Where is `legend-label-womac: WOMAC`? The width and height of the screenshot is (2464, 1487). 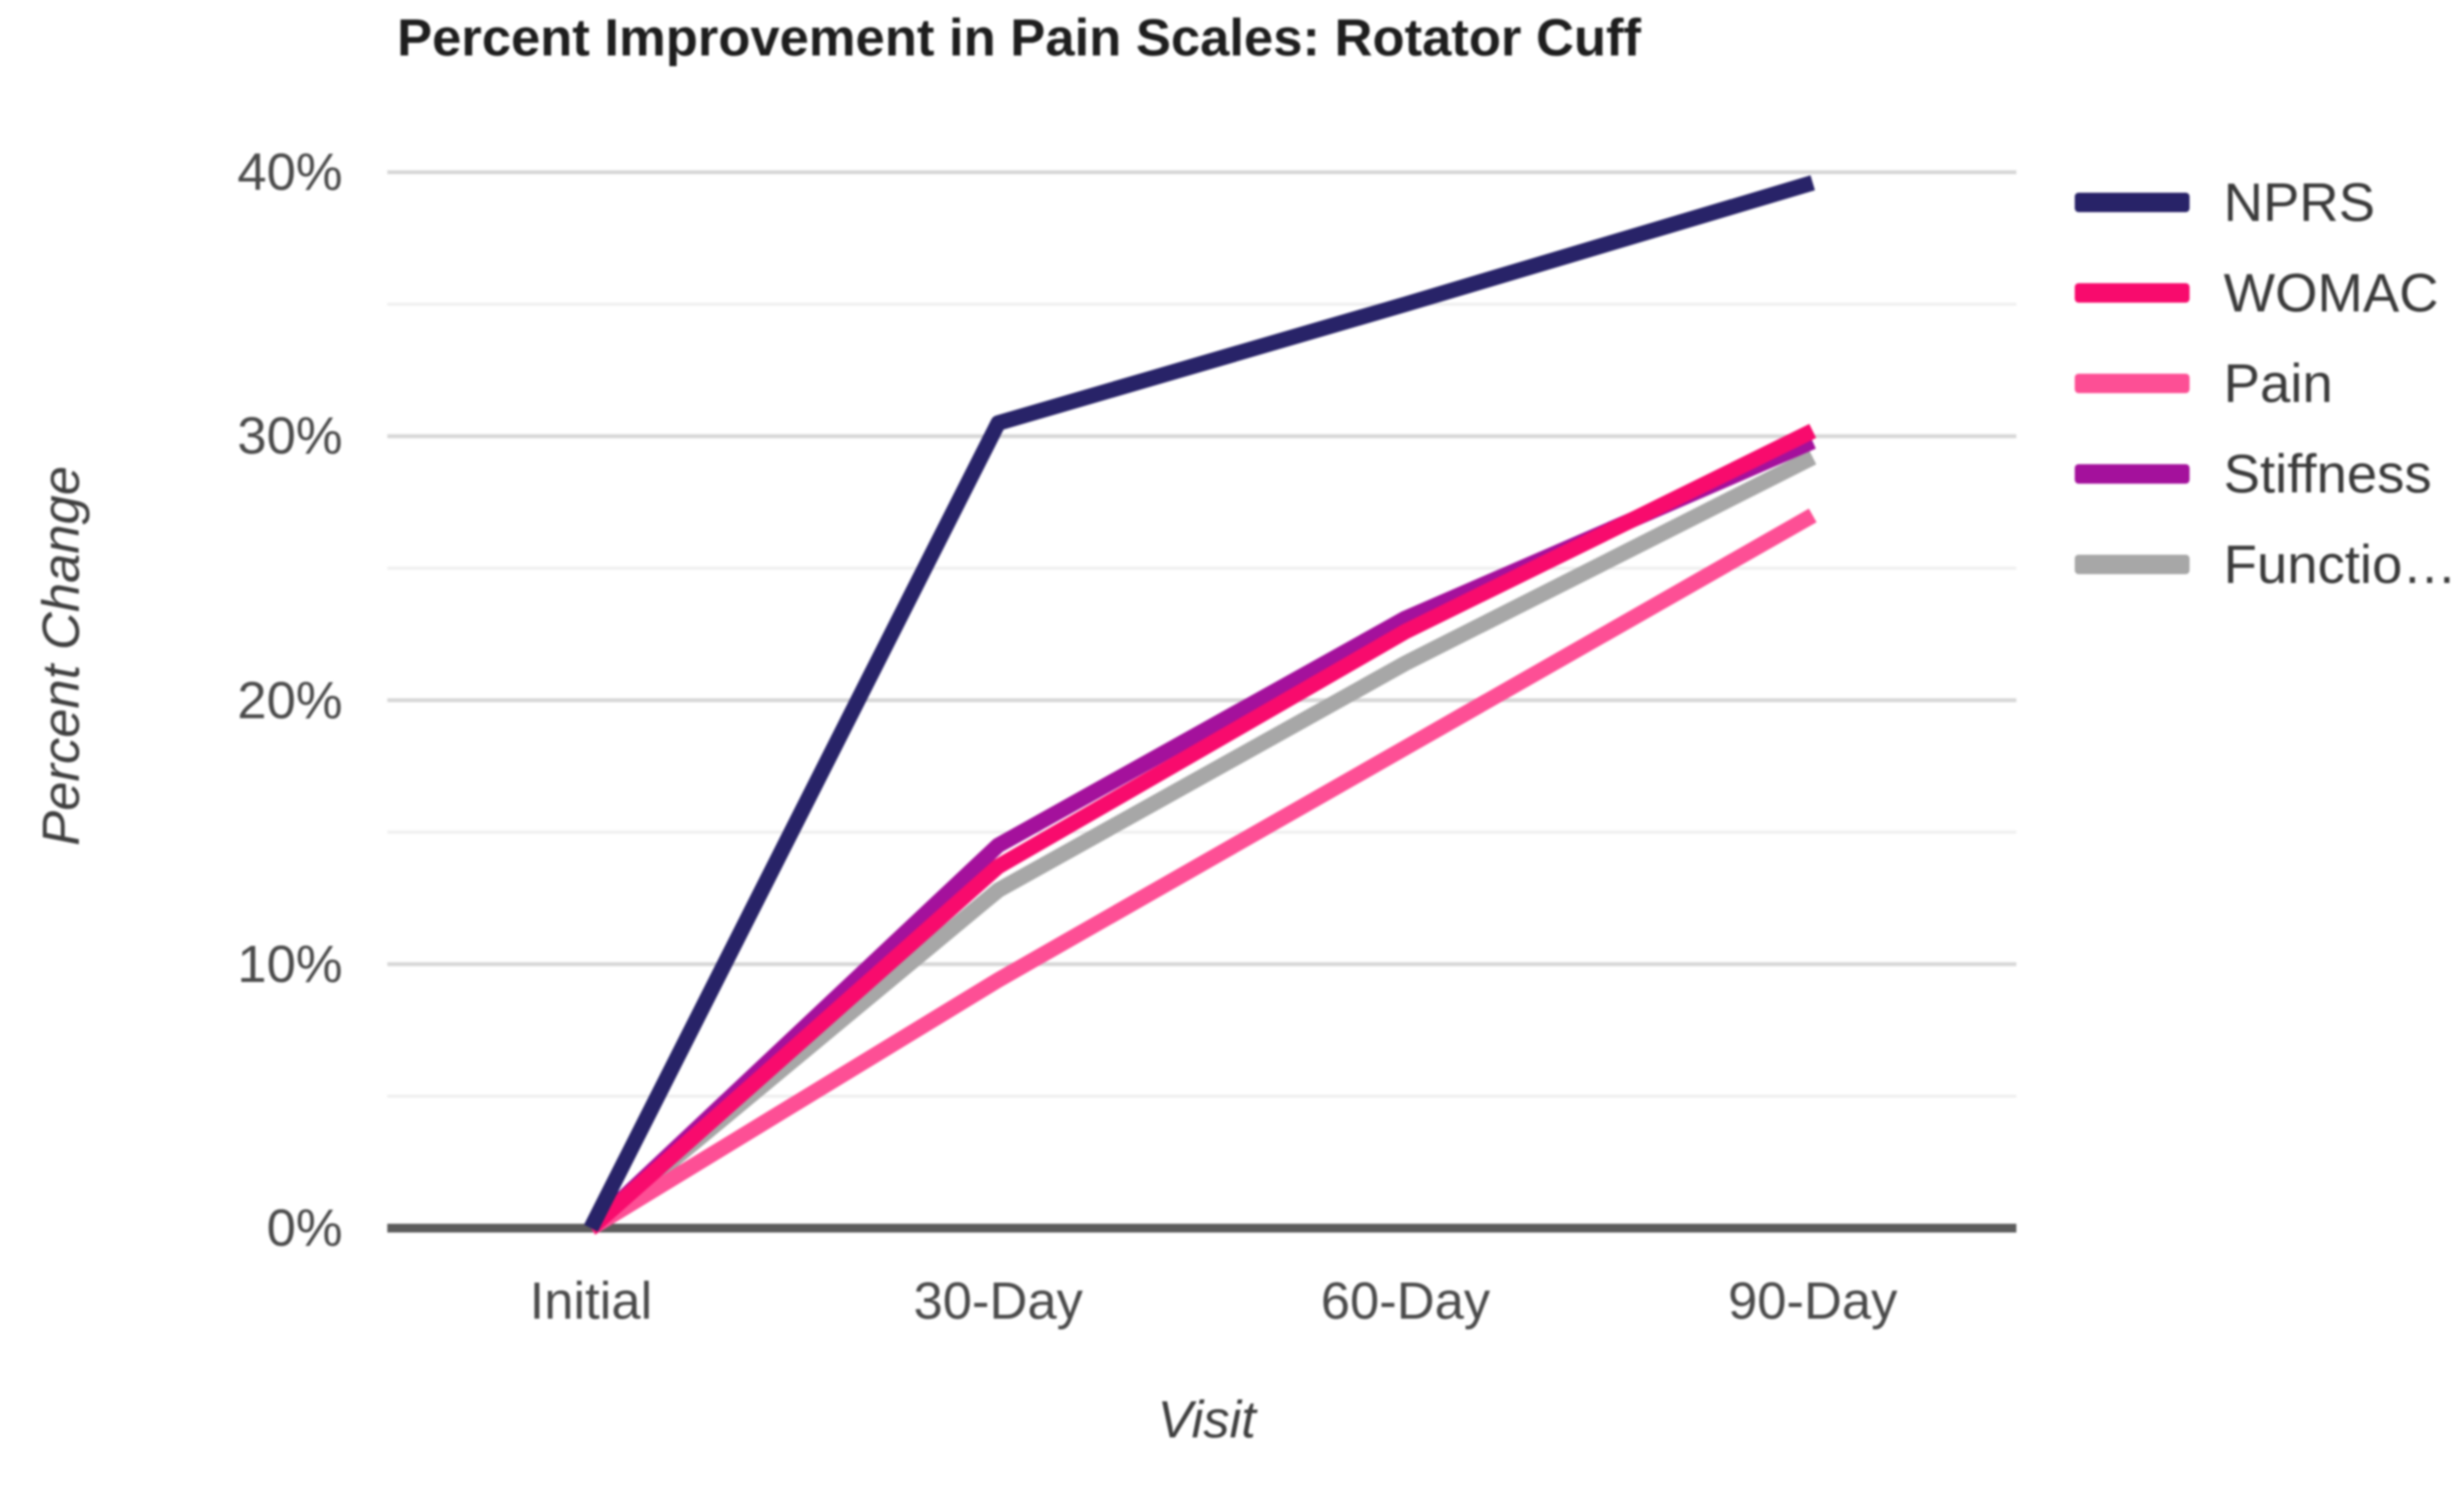
legend-label-womac: WOMAC is located at coordinates (2331, 292).